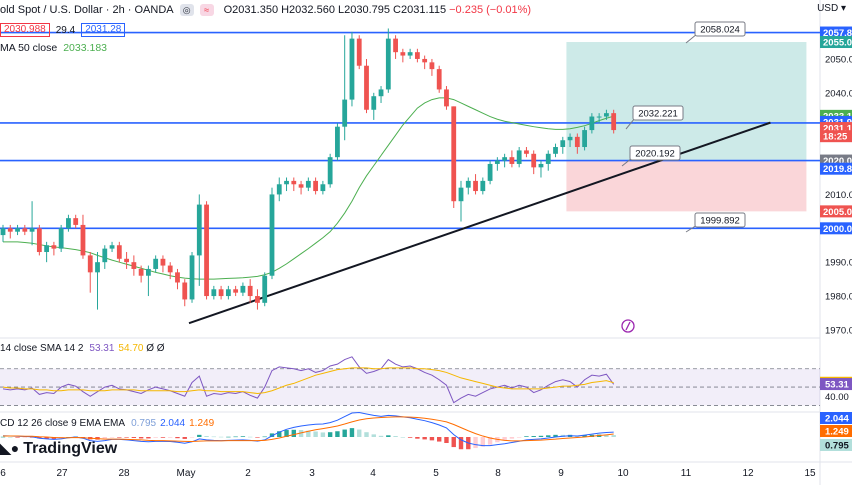 This screenshot has height=485, width=852. Describe the element at coordinates (25, 30) in the screenshot. I see `sell-button: 2030.988` at that location.